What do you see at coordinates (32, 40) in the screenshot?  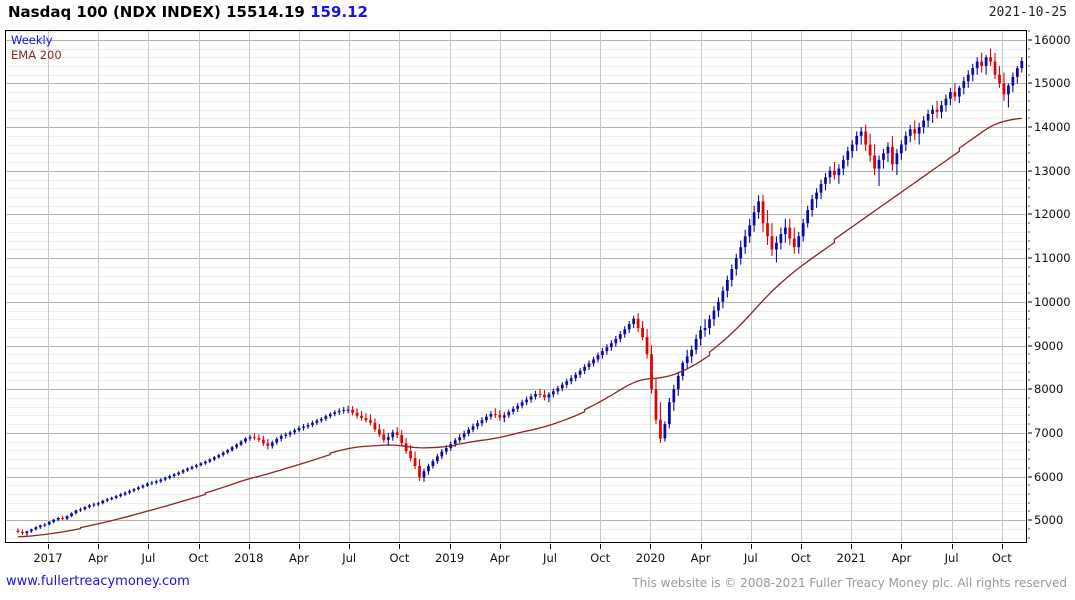 I see `legend-interval: Weekly` at bounding box center [32, 40].